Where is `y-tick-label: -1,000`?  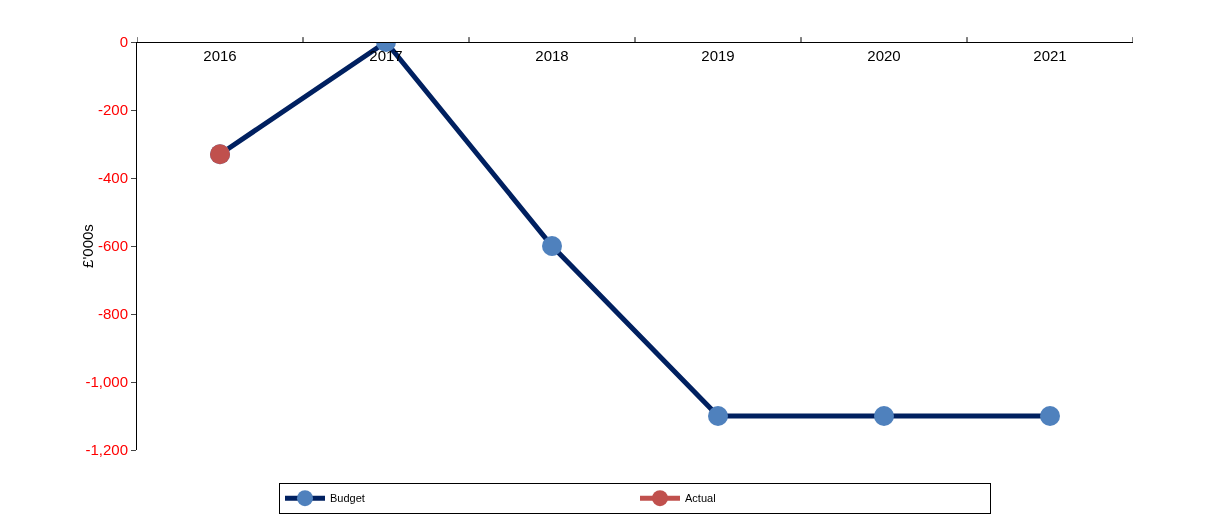
y-tick-label: -1,000 is located at coordinates (106, 382).